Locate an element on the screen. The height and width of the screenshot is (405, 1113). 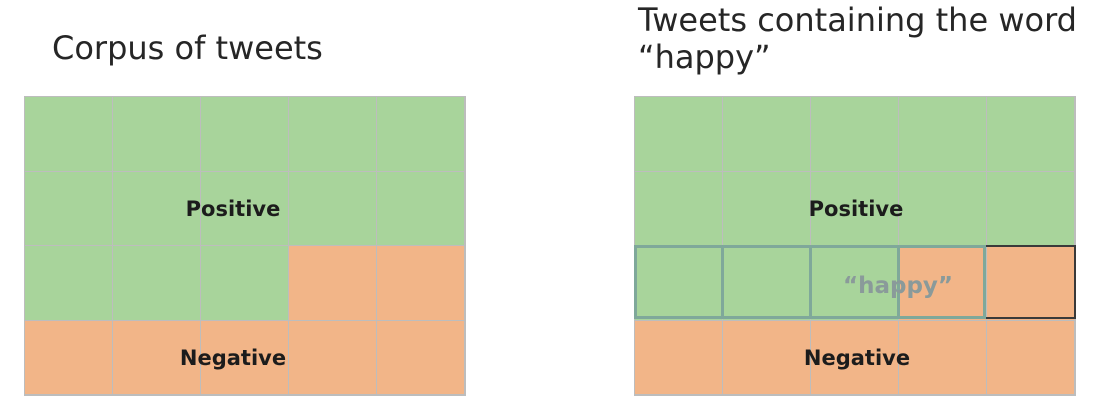
right-negative-label: Negative is located at coordinates (857, 358).